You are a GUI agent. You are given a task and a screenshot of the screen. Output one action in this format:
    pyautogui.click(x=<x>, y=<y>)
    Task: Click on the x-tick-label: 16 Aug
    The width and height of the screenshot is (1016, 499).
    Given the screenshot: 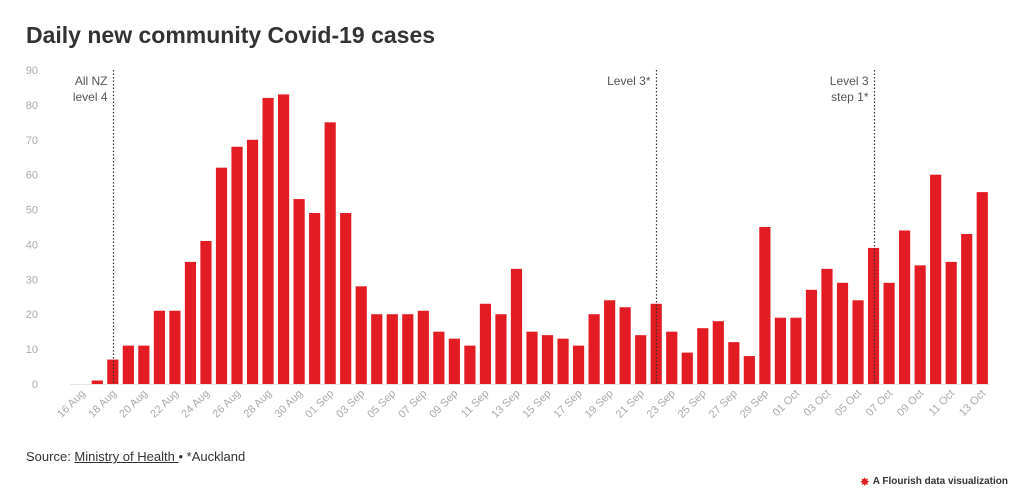 What is the action you would take?
    pyautogui.click(x=71, y=404)
    